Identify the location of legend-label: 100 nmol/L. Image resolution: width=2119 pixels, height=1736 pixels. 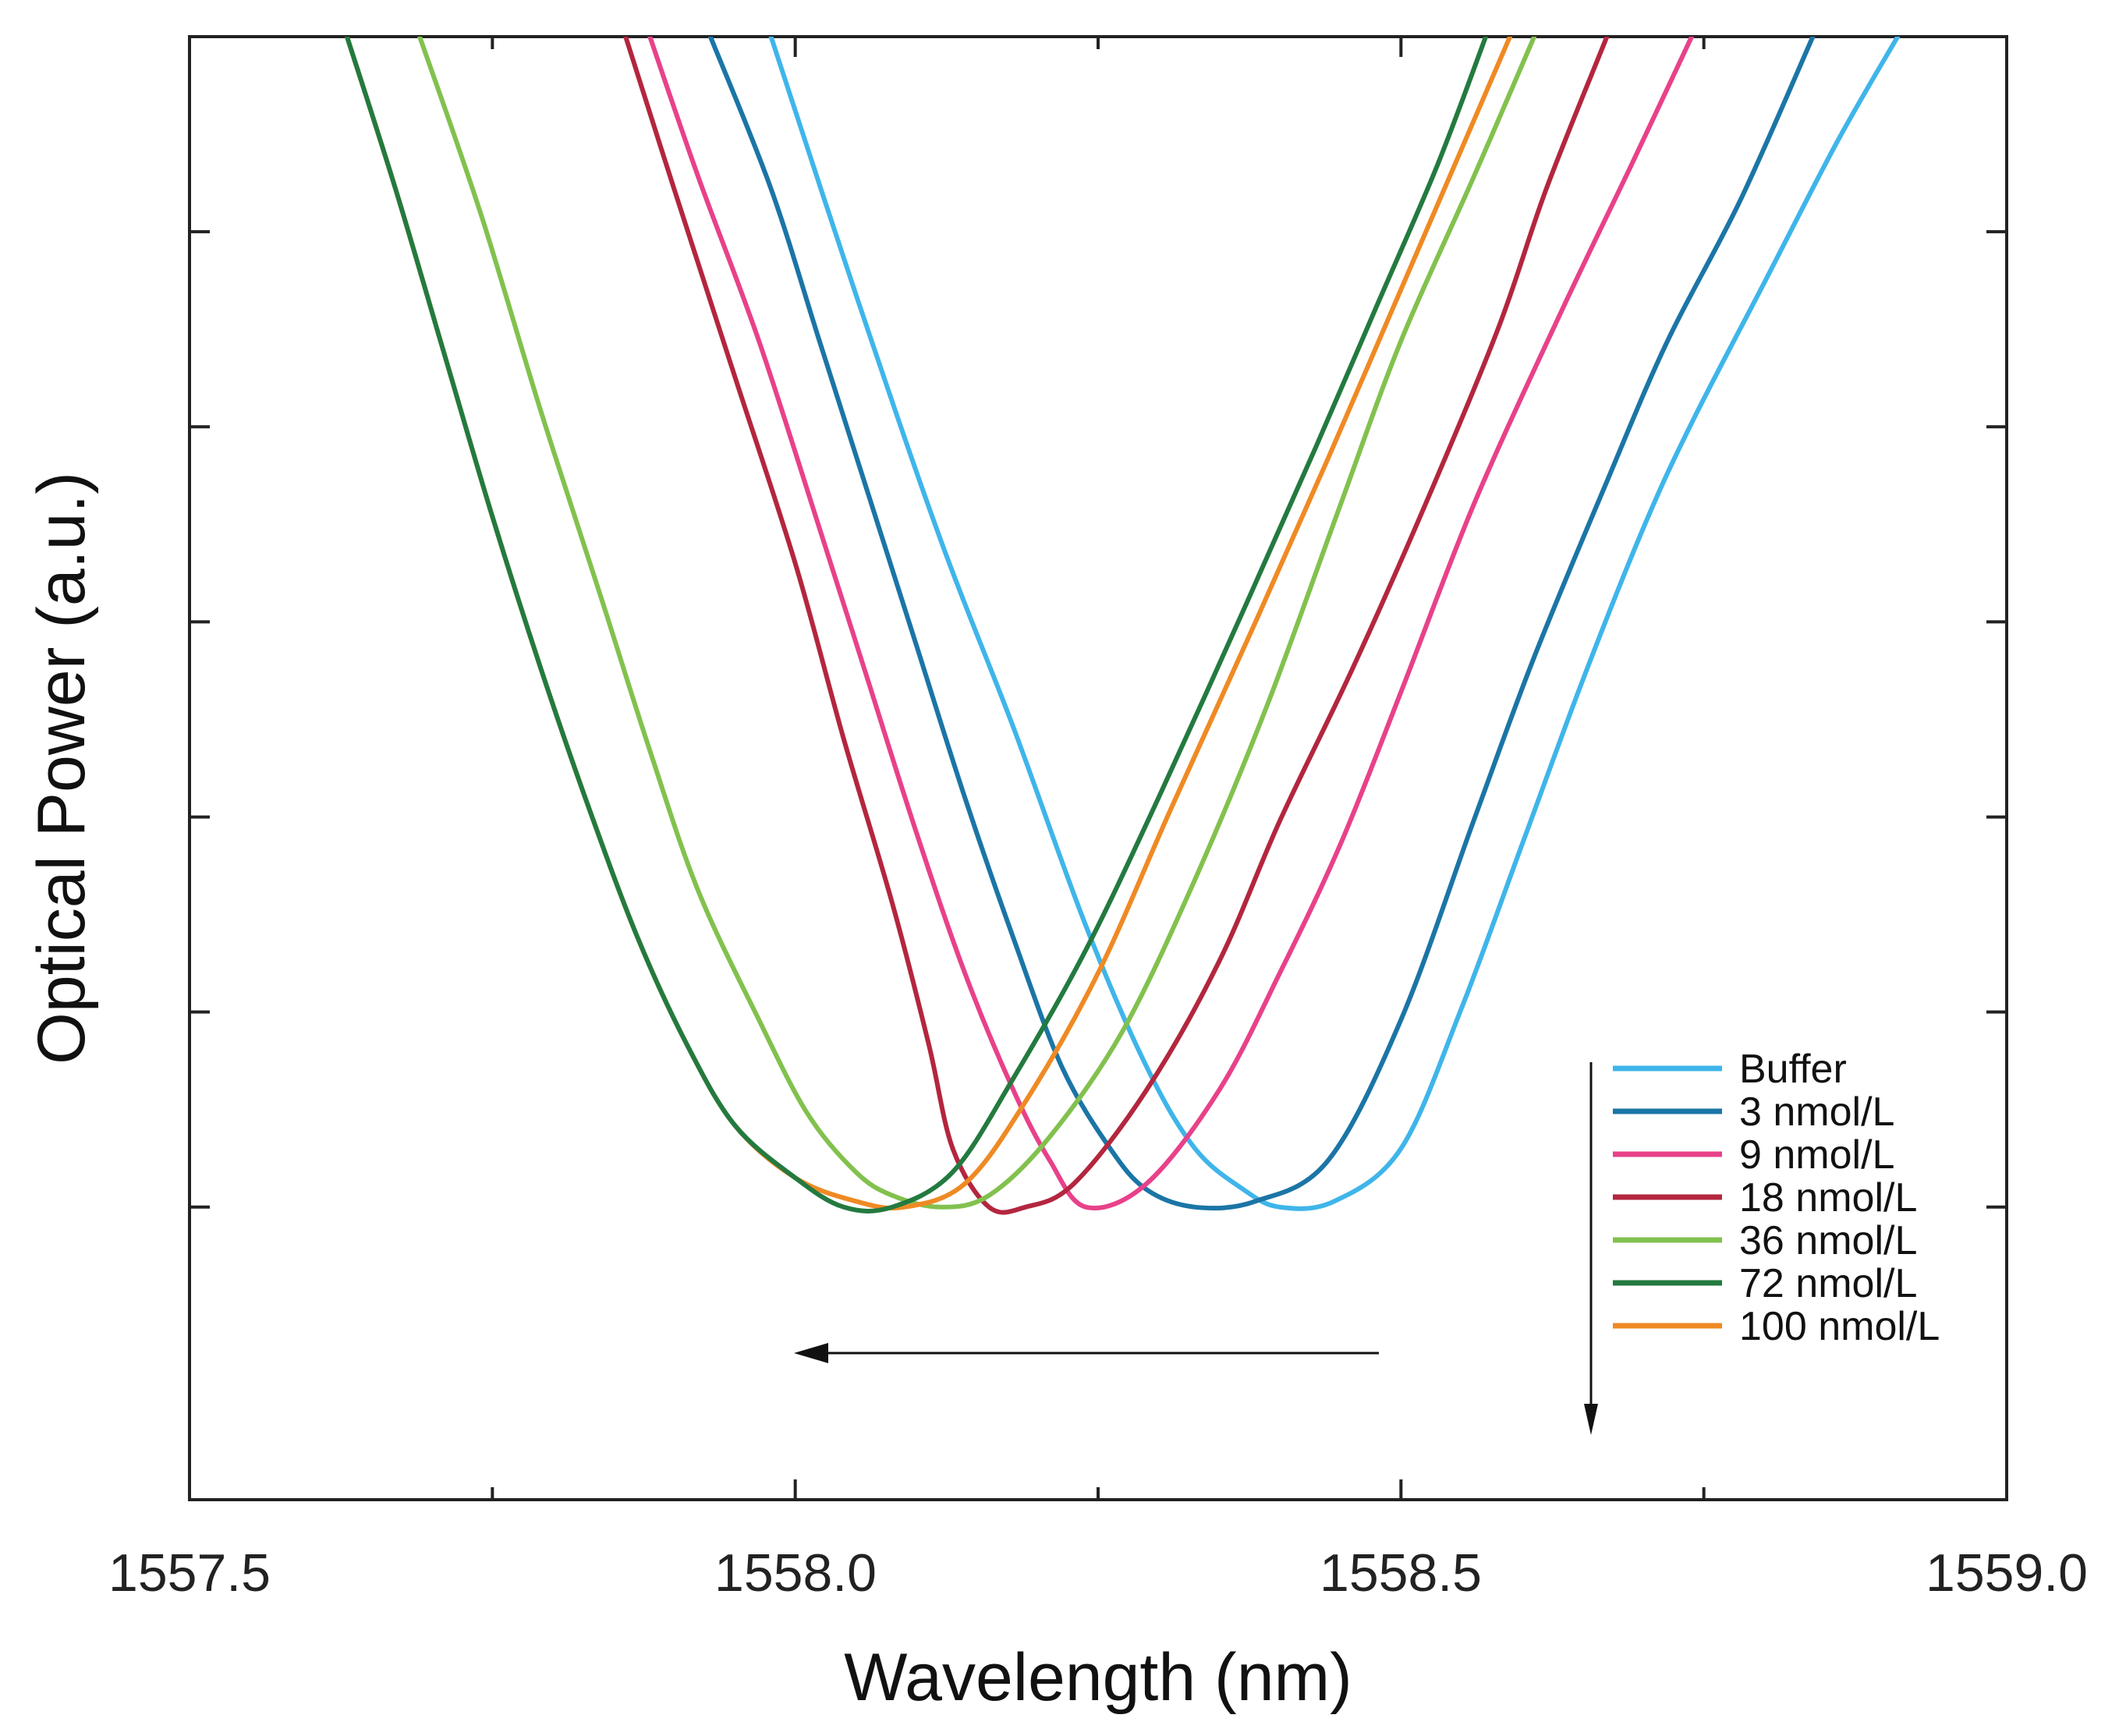
(1839, 1326).